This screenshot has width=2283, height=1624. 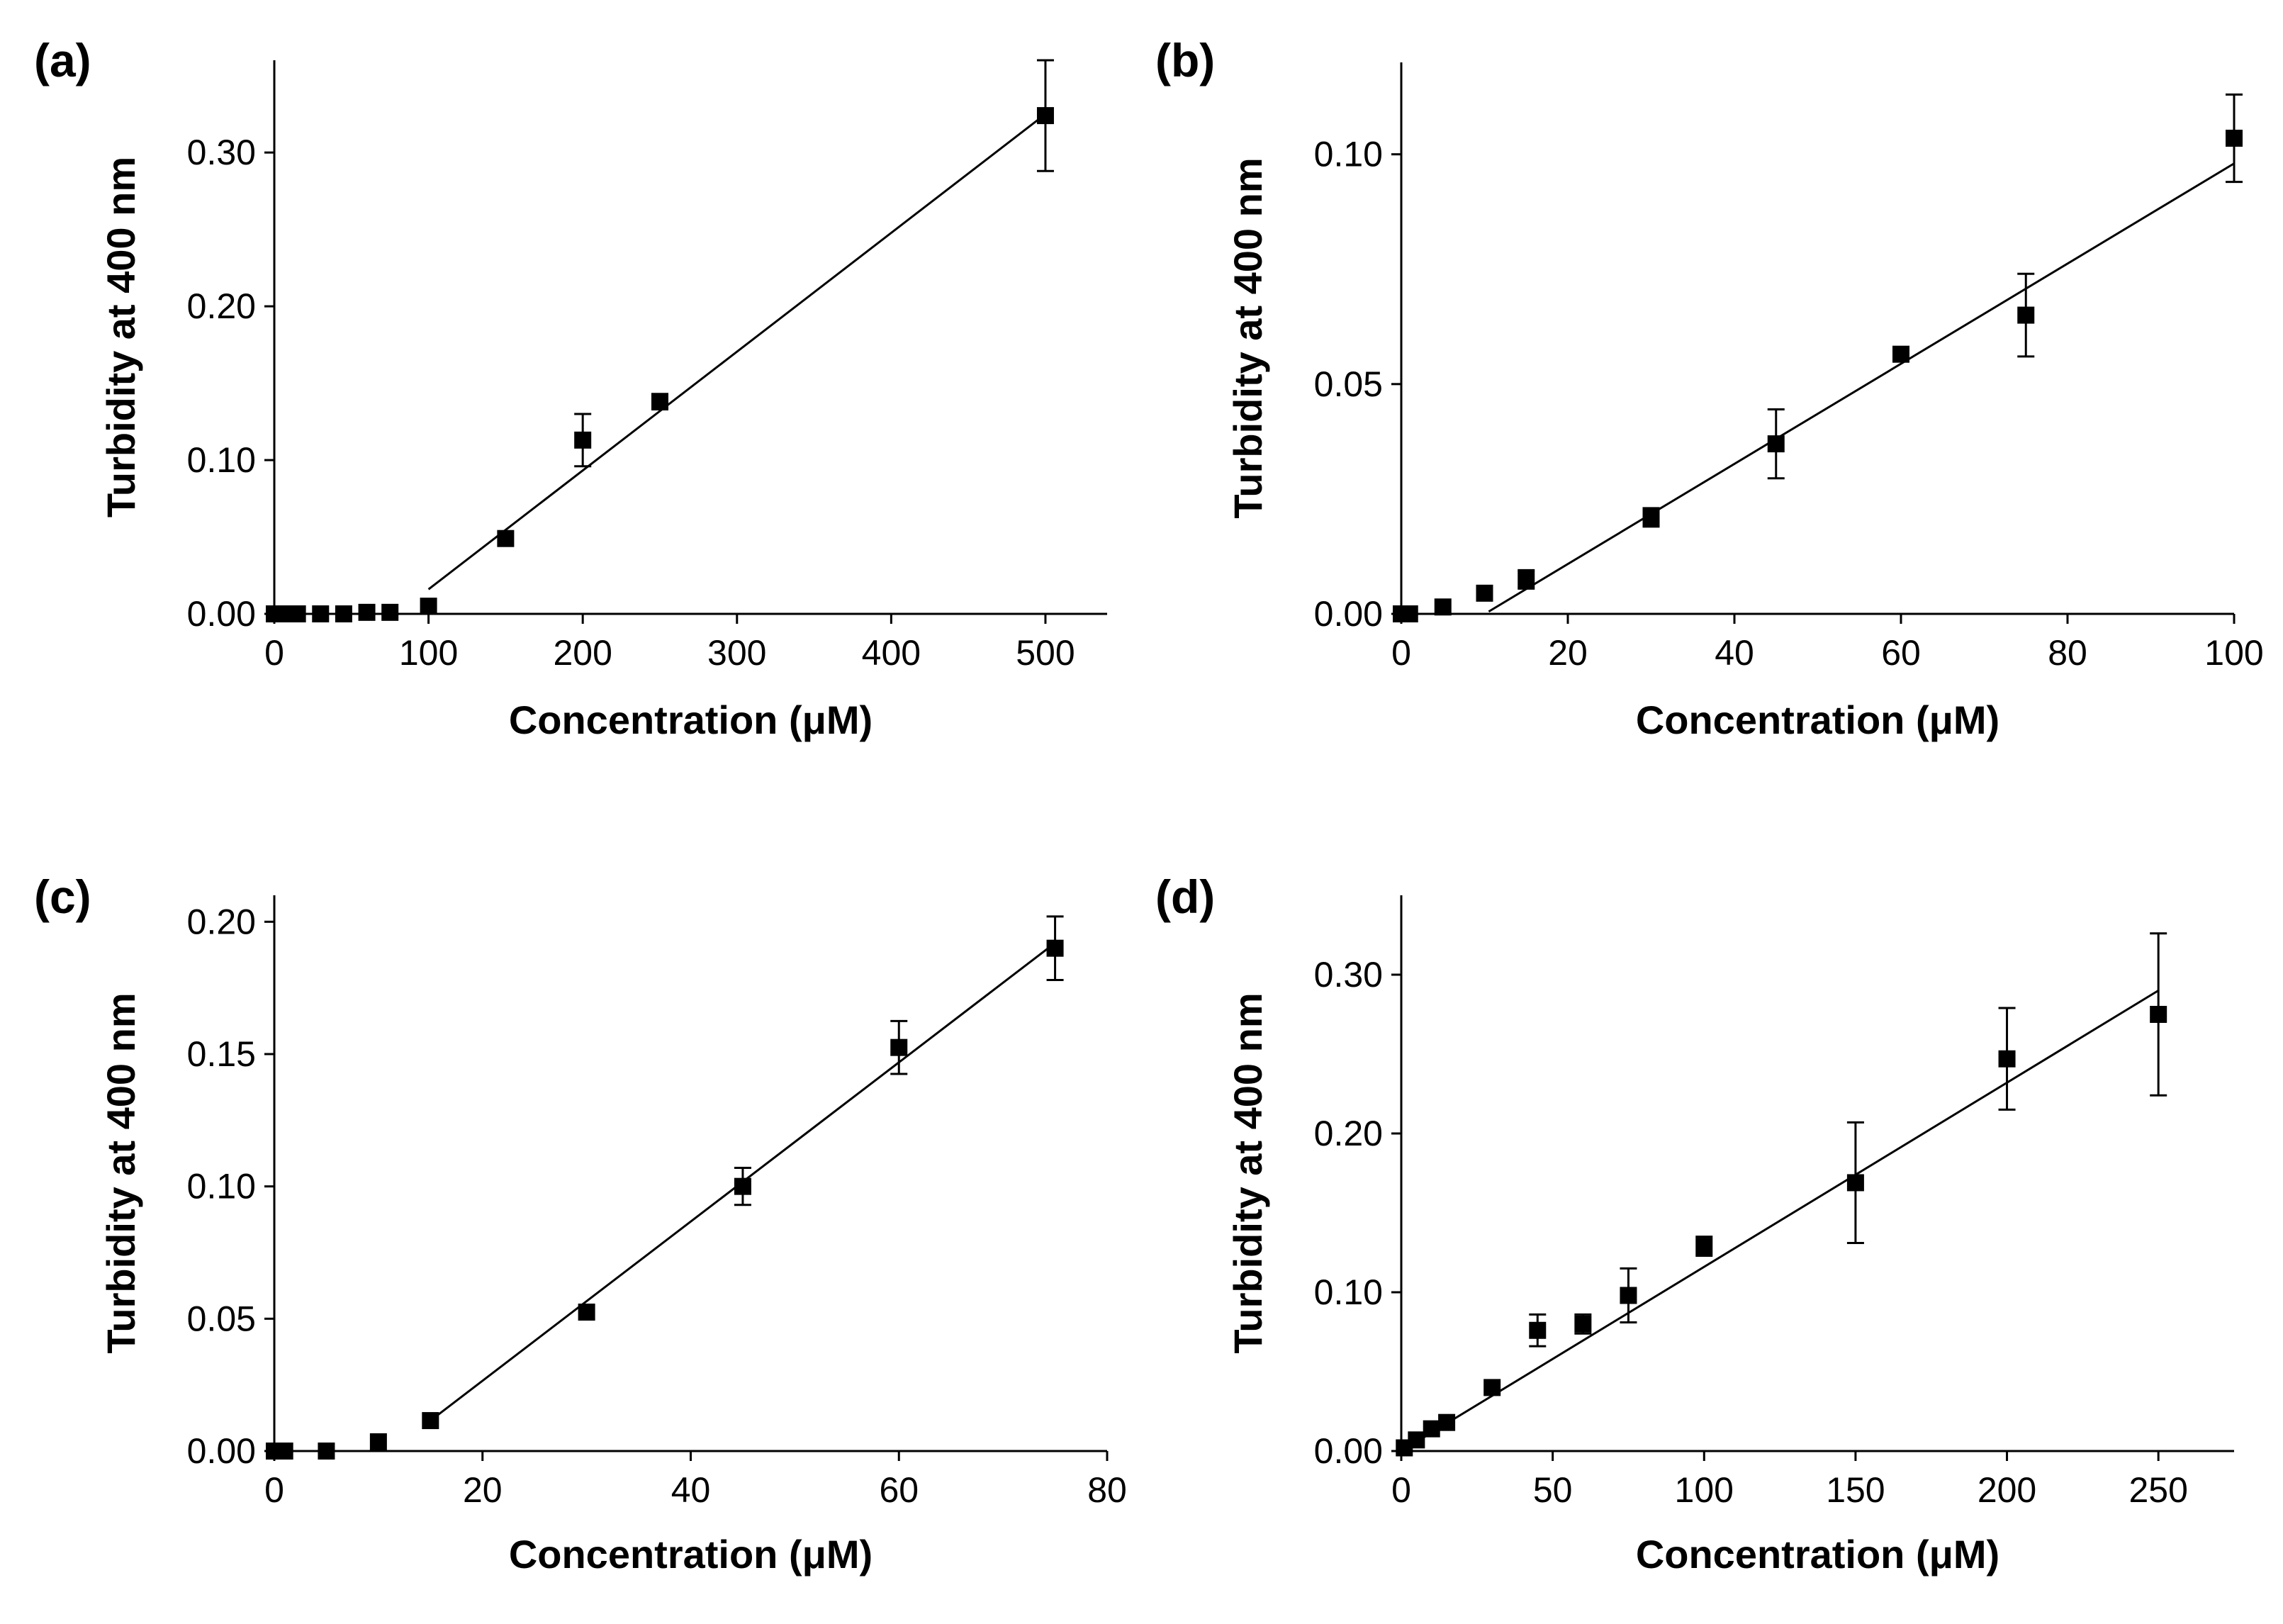 What do you see at coordinates (2157, 1490) in the screenshot?
I see `x-tick-label: 250` at bounding box center [2157, 1490].